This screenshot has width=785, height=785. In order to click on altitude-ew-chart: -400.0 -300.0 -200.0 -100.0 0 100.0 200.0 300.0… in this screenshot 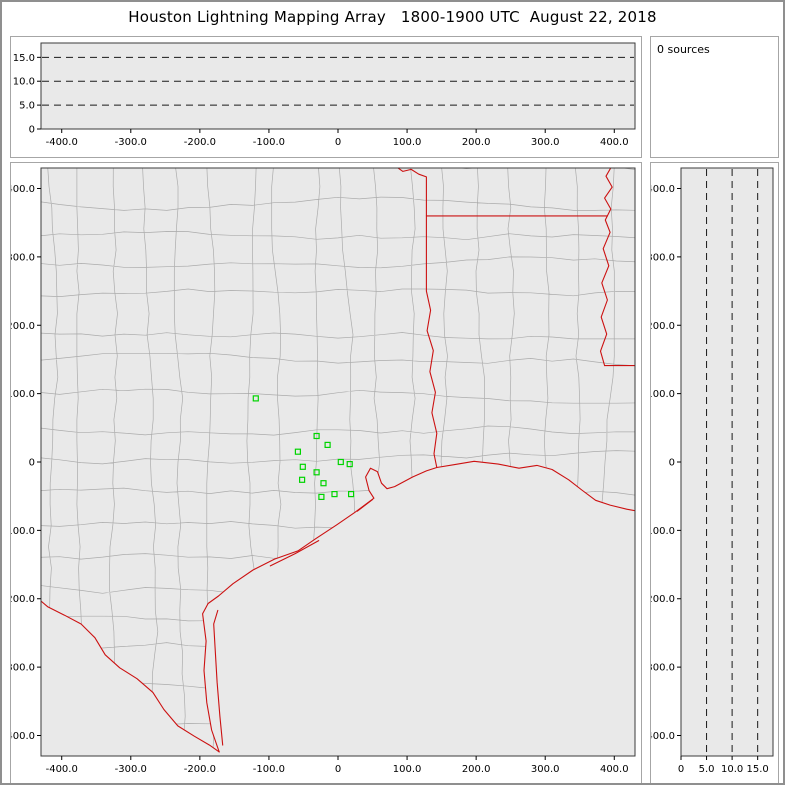, I will do `click(326, 97)`.